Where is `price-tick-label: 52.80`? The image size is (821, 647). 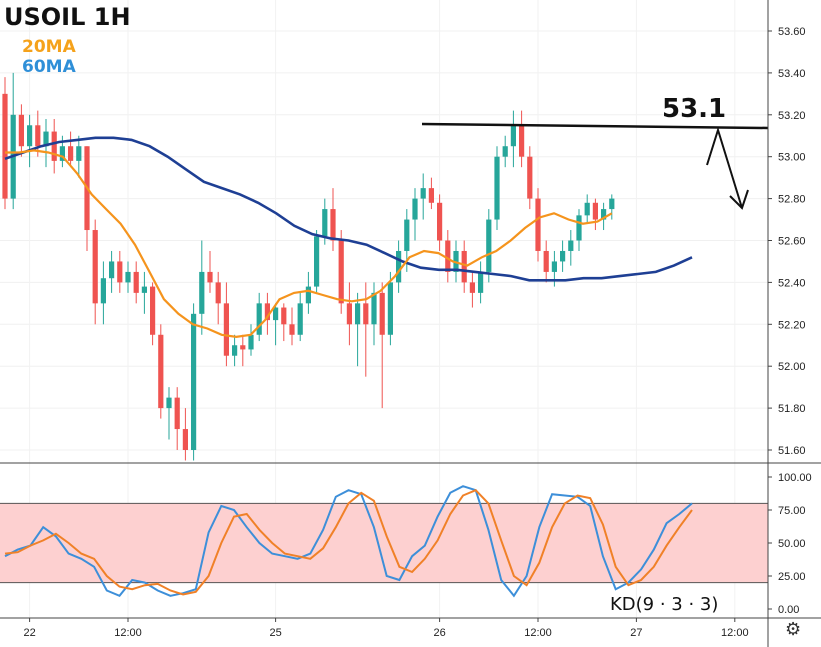
price-tick-label: 52.80 is located at coordinates (792, 200).